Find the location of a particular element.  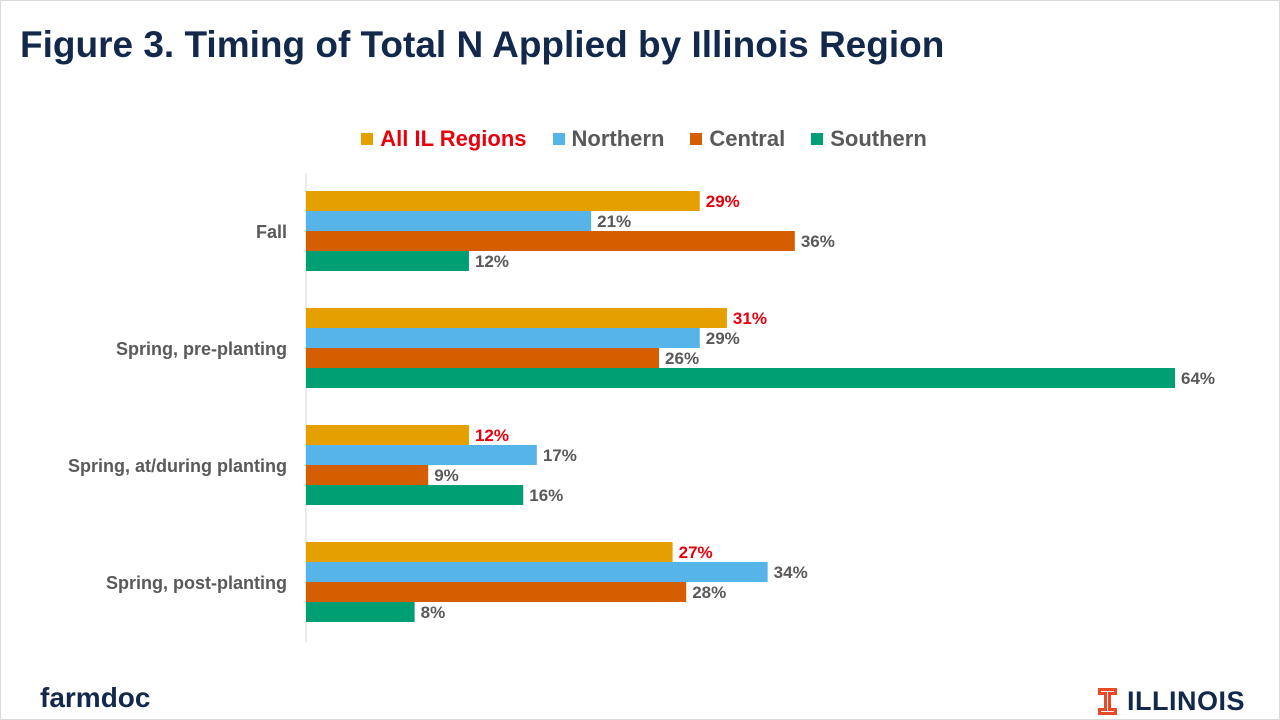

legend-label-southern: Southern is located at coordinates (878, 138).